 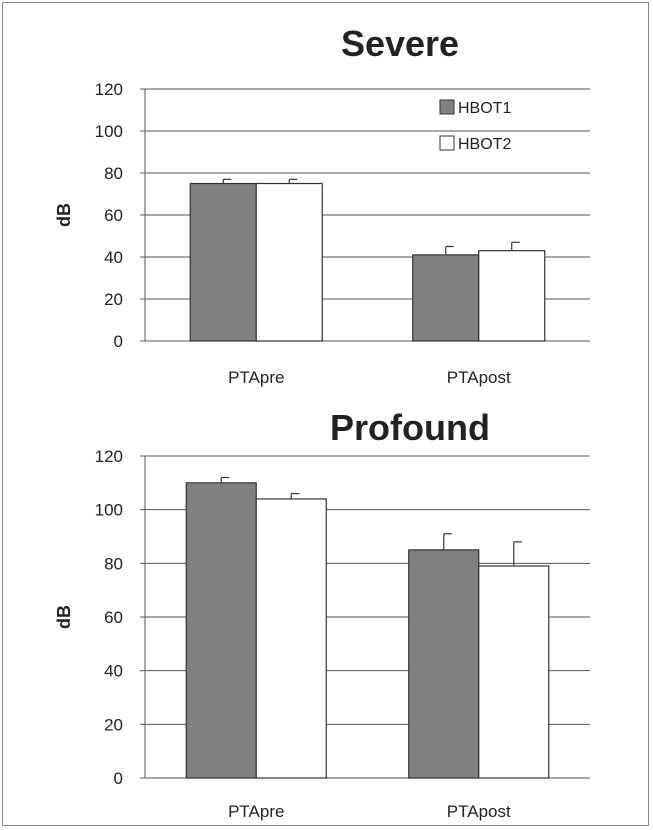 What do you see at coordinates (118, 341) in the screenshot?
I see `chart1-y-tick-label: 0` at bounding box center [118, 341].